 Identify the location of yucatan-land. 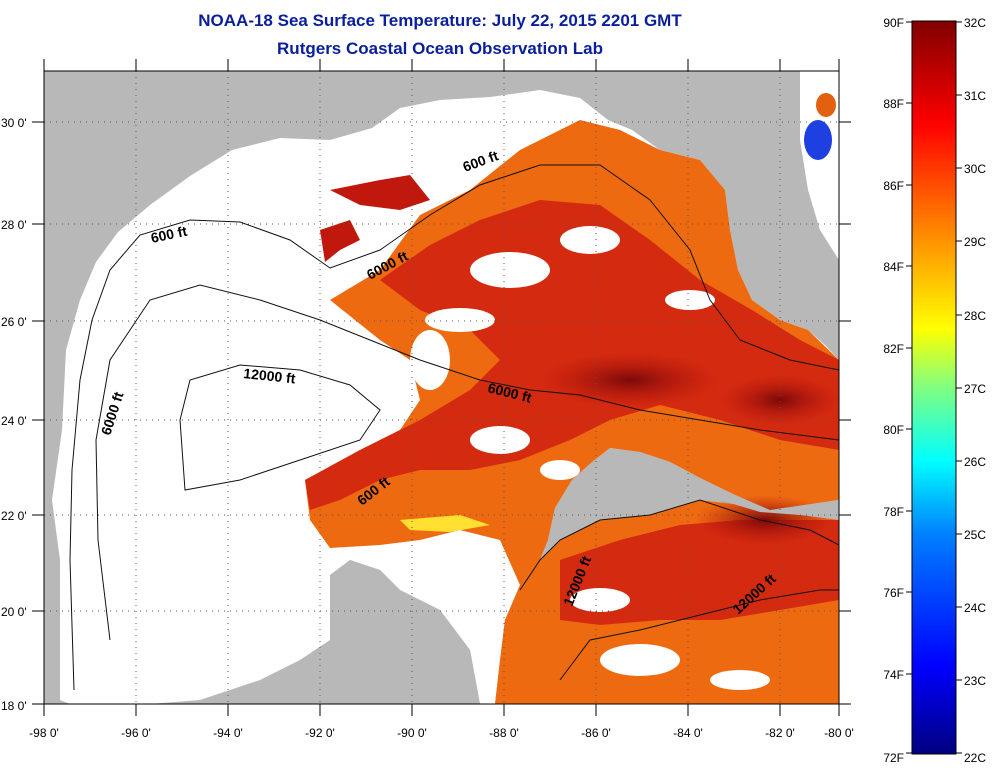
(405, 632).